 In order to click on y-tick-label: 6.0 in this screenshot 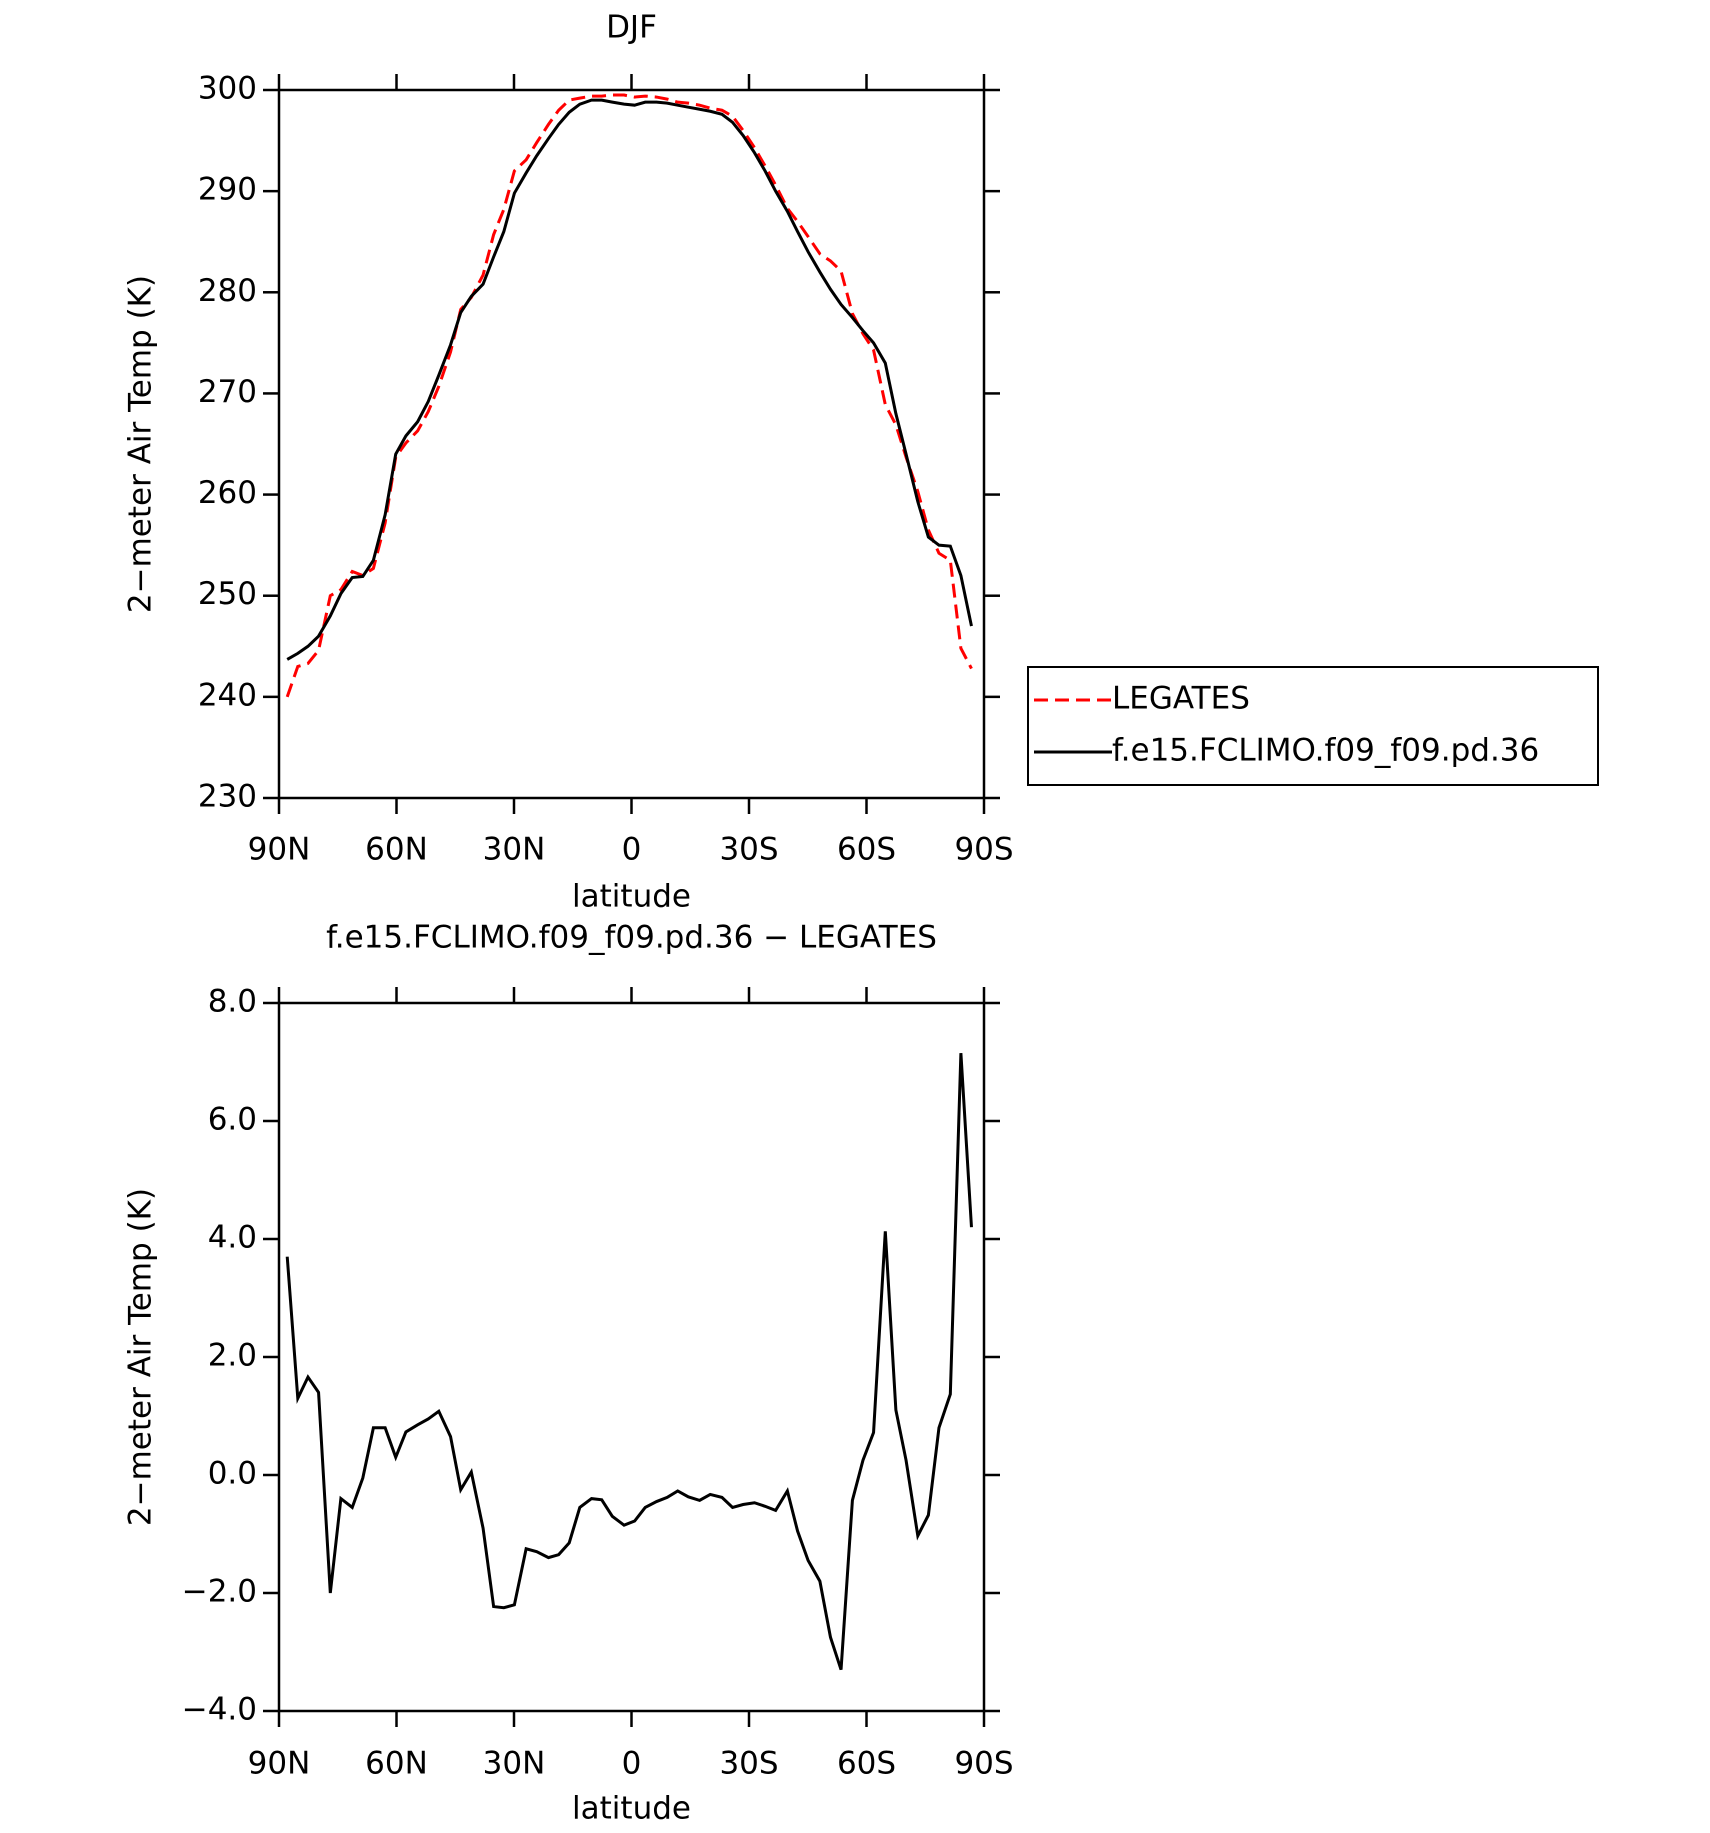, I will do `click(232, 1120)`.